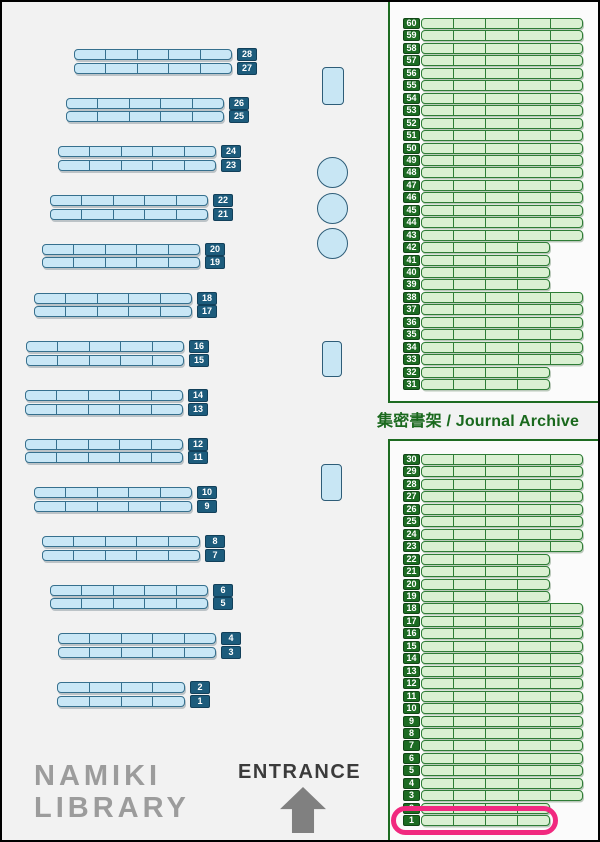 The height and width of the screenshot is (842, 600). What do you see at coordinates (411, 185) in the screenshot?
I see `archive-row-number-47: 47` at bounding box center [411, 185].